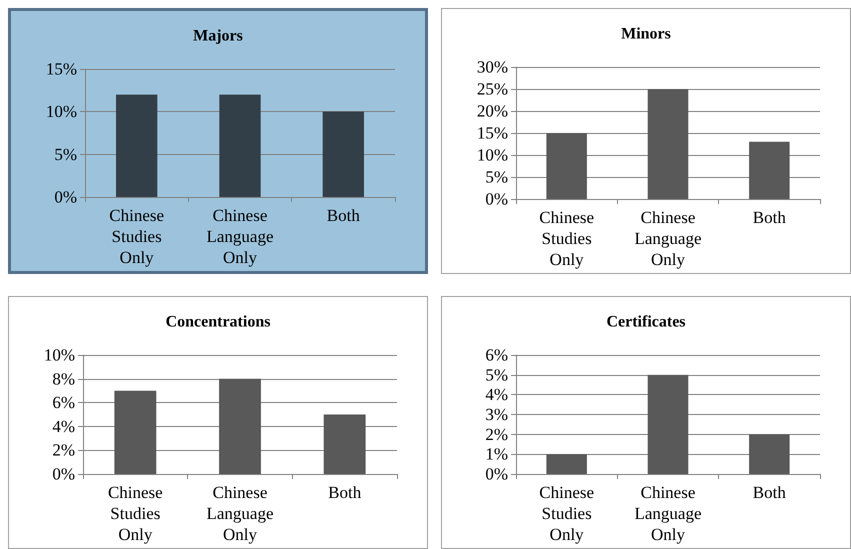 This screenshot has height=549, width=851. I want to click on chart-title: Concentrations, so click(218, 322).